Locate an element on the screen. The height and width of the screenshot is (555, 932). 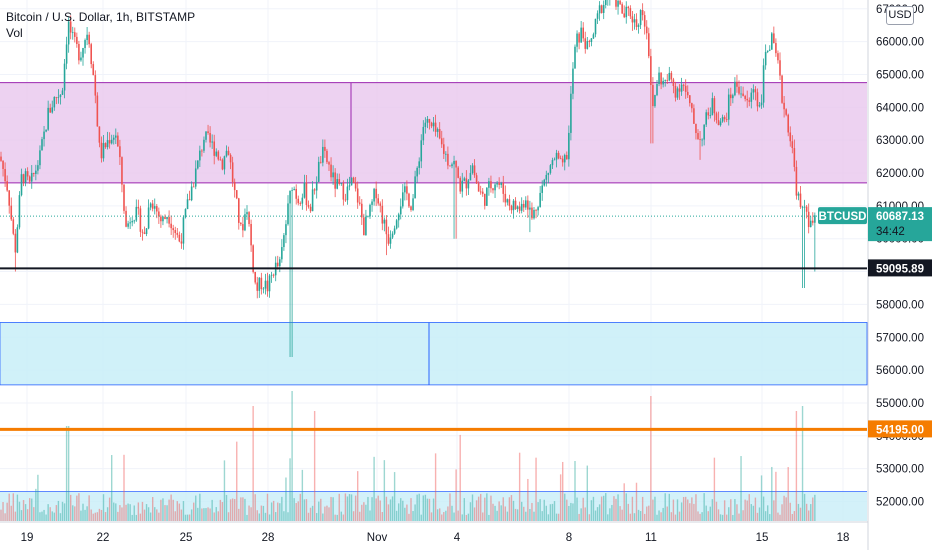
currency-selector: USD is located at coordinates (900, 15).